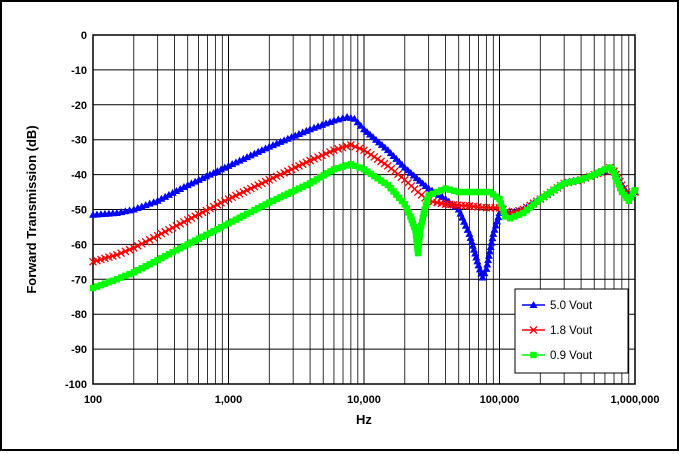  I want to click on y-tick-label: -20, so click(79, 106).